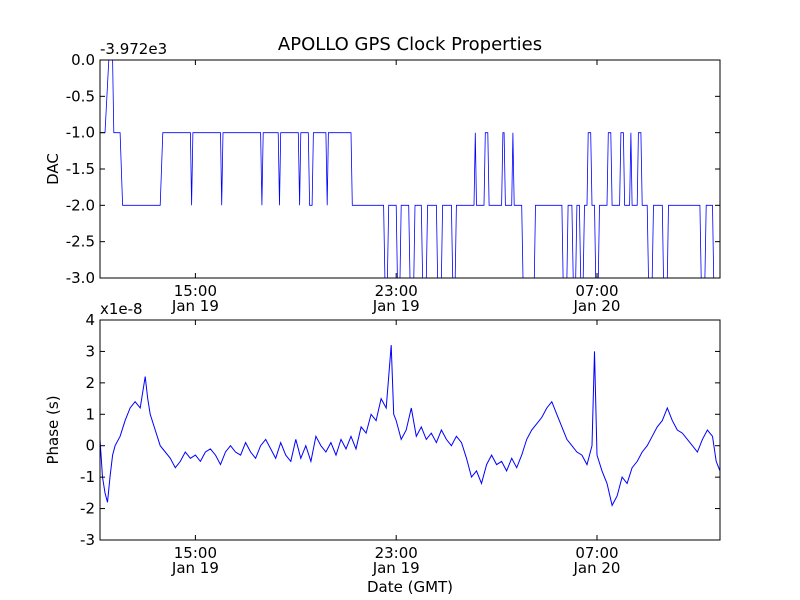 The image size is (800, 600). What do you see at coordinates (53, 169) in the screenshot?
I see `y-axis-label: DAC` at bounding box center [53, 169].